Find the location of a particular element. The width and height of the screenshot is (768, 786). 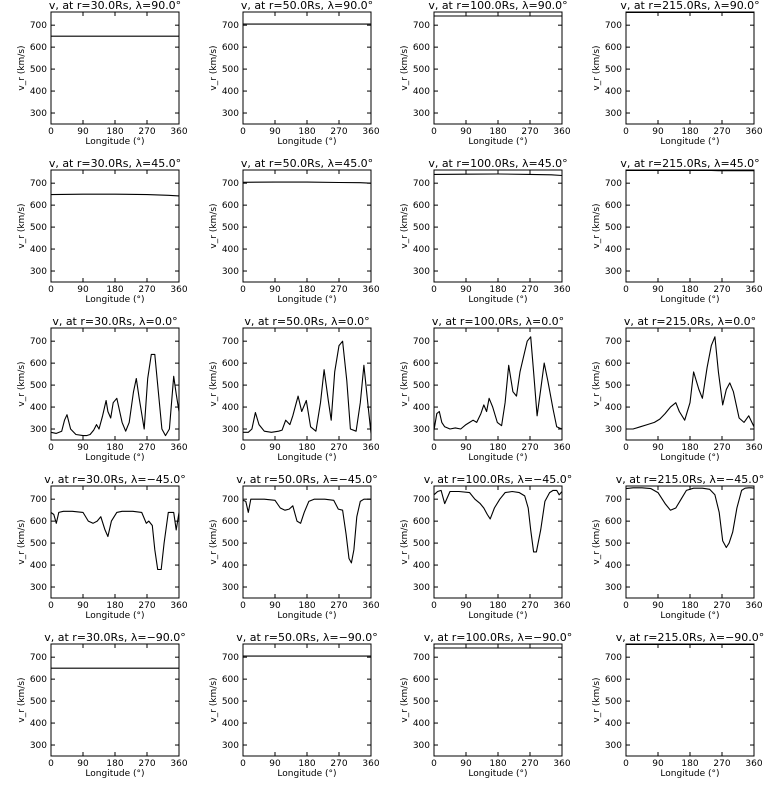

panel-title: v, at r=215.0Rs, λ=0.0° is located at coordinates (690, 321).